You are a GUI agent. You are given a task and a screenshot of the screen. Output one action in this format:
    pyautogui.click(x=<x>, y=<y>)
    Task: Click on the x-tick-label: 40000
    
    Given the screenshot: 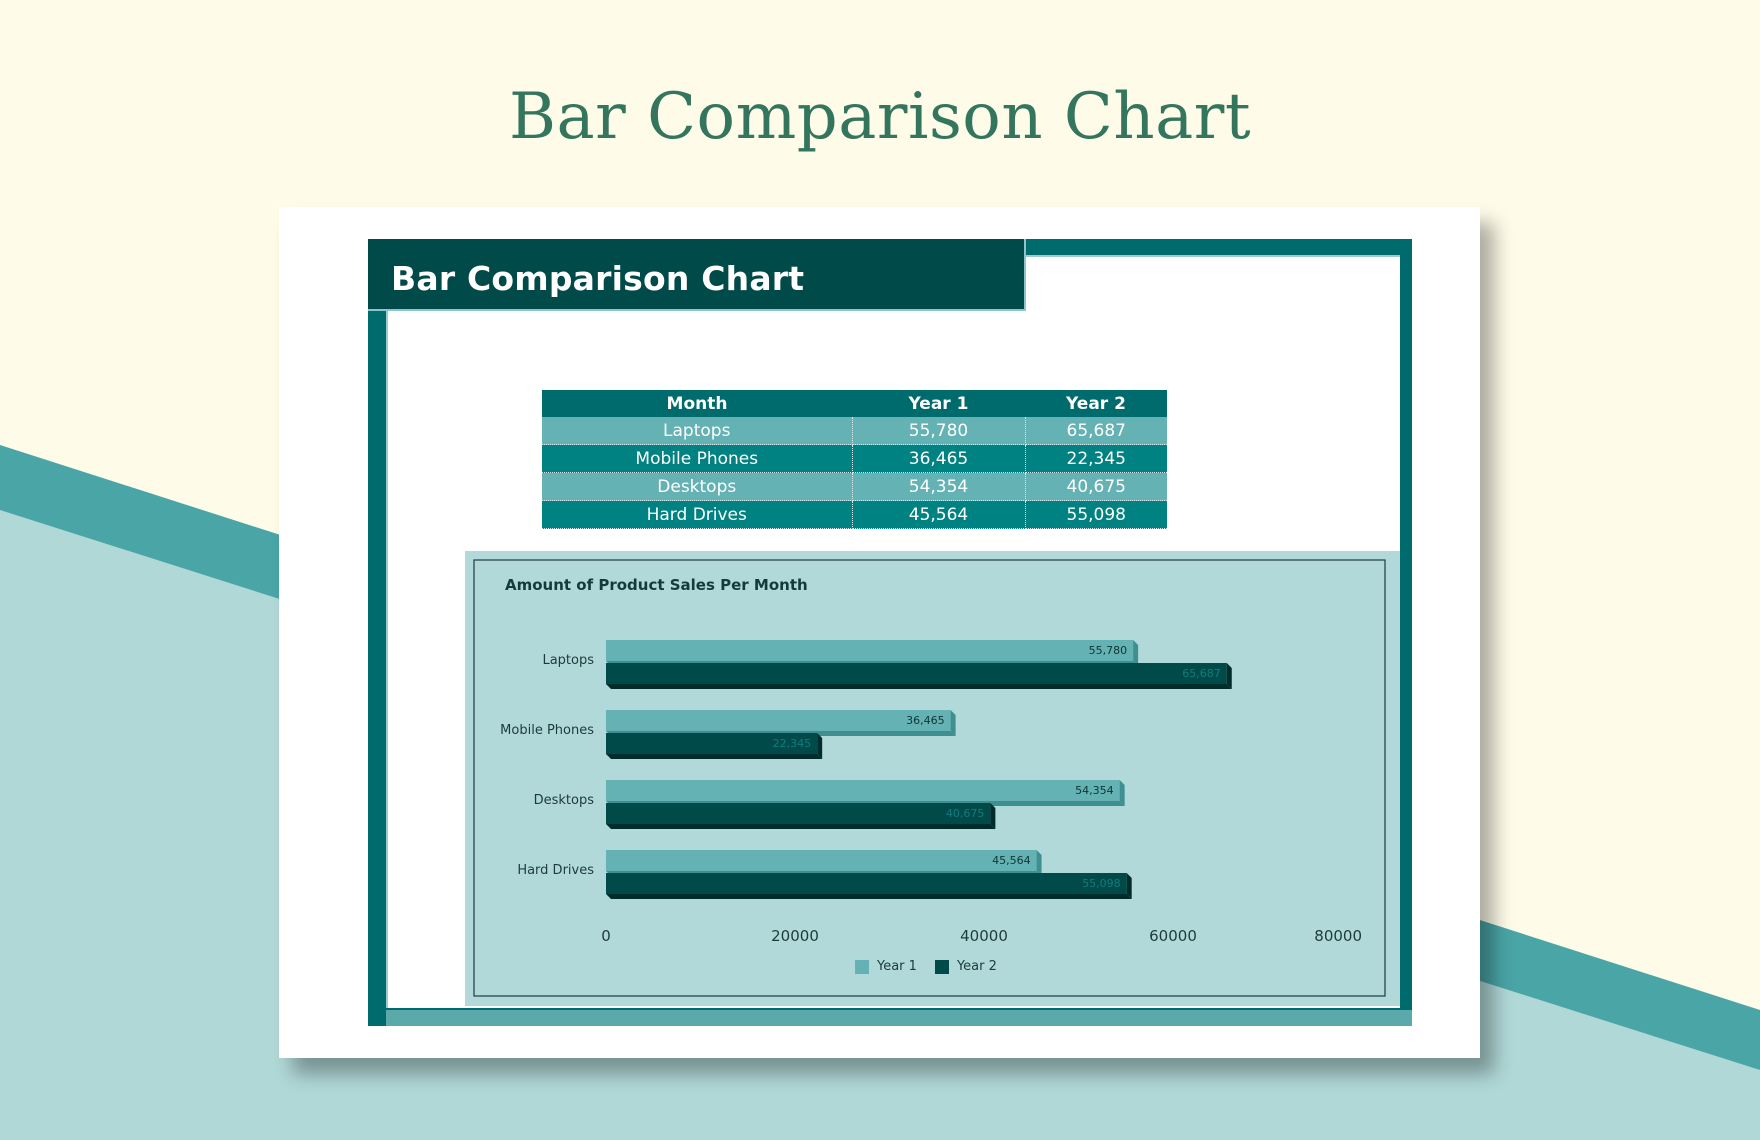 What is the action you would take?
    pyautogui.click(x=984, y=936)
    